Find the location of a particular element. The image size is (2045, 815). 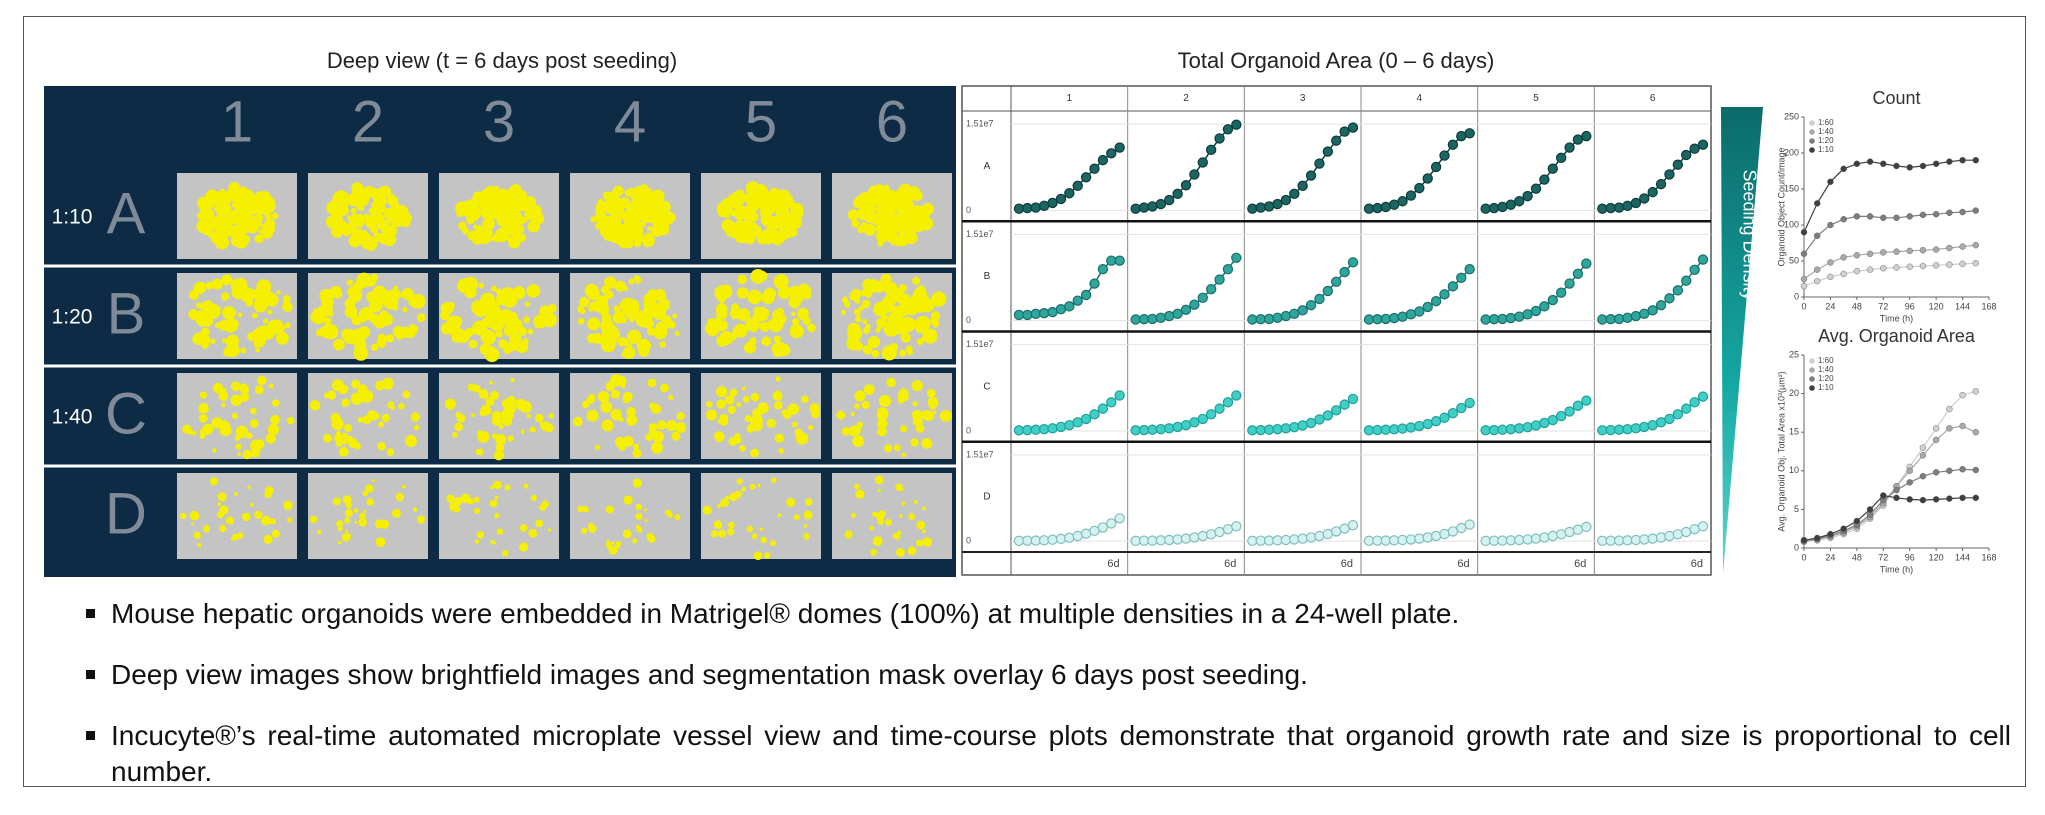

x-tick-label: 24 is located at coordinates (1830, 306).